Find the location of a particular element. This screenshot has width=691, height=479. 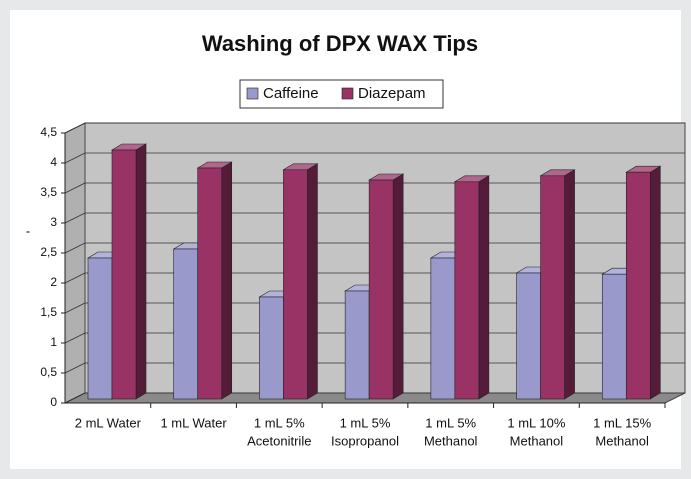

x-tick-label: 1 mL Water is located at coordinates (193, 422).